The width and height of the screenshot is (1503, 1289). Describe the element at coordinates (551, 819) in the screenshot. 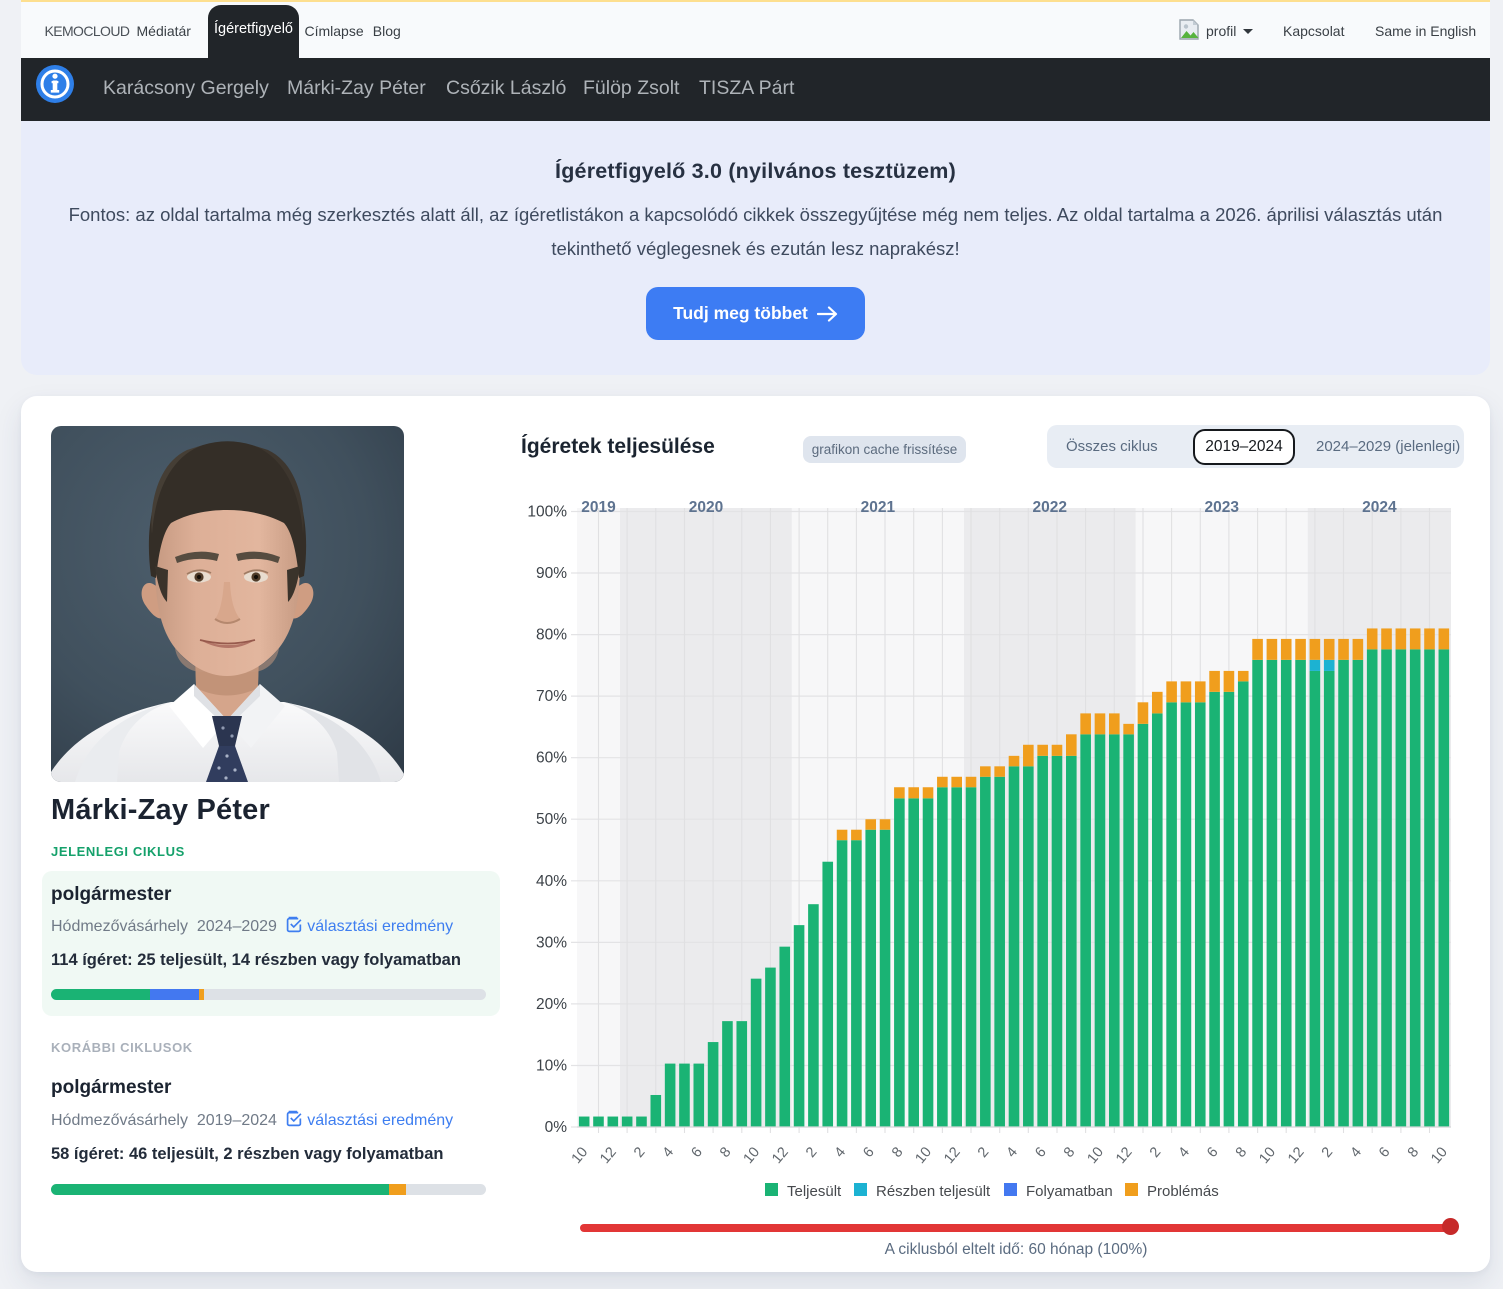

I see `svg-text: 50%` at that location.